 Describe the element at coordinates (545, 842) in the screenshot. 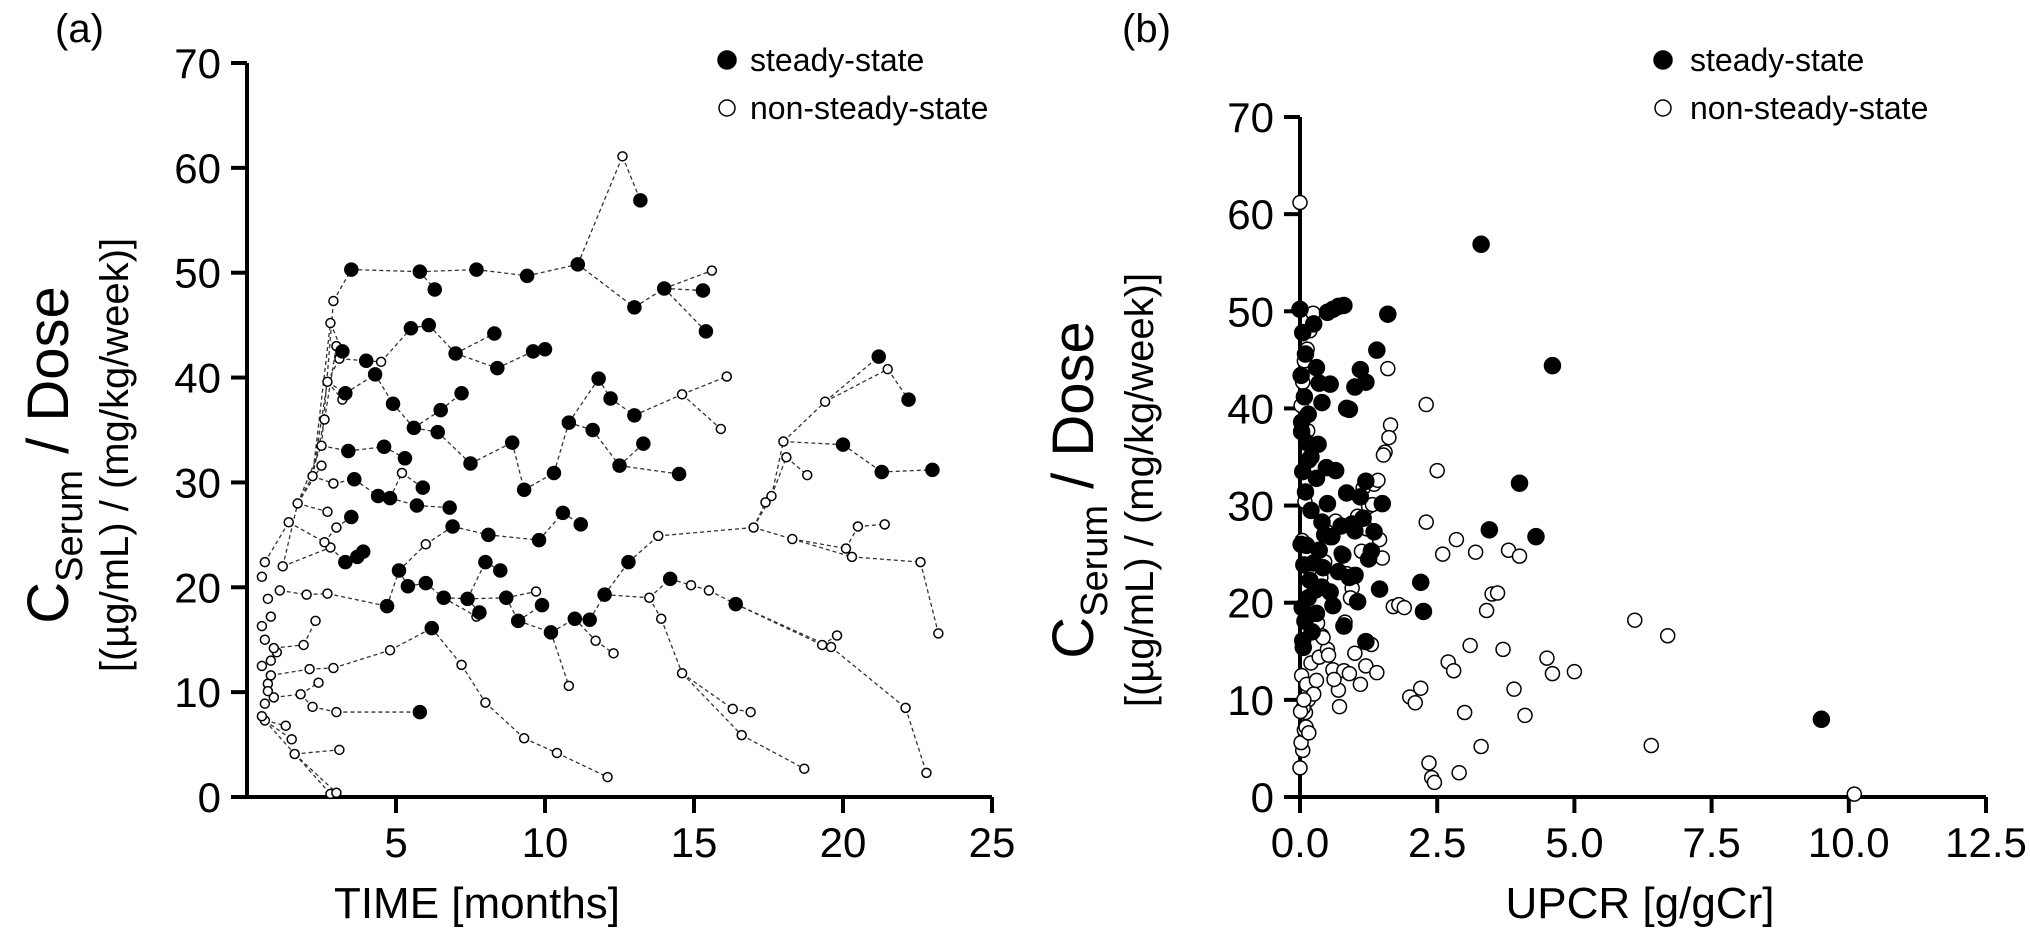

I see `x-tick-label-a: 10` at that location.